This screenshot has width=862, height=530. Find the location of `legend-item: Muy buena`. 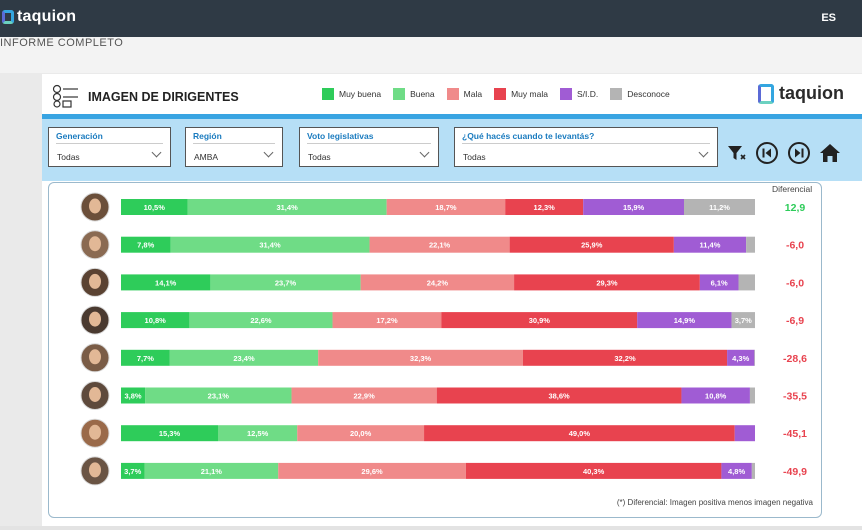

legend-item: Muy buena is located at coordinates (351, 94).